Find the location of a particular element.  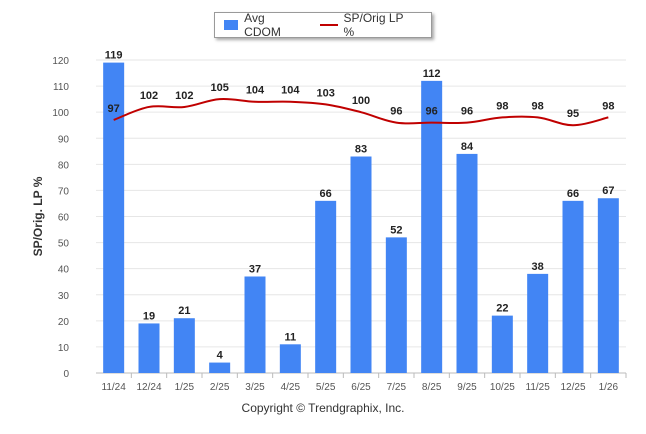

x-tick-label: 8/25 is located at coordinates (432, 387).